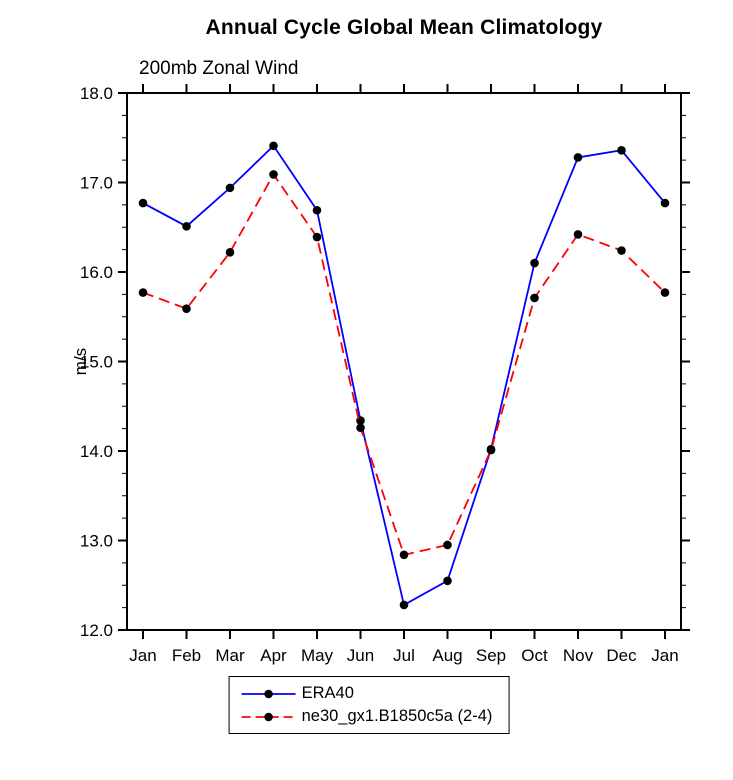  I want to click on y-tick-label: 18.0, so click(96, 93).